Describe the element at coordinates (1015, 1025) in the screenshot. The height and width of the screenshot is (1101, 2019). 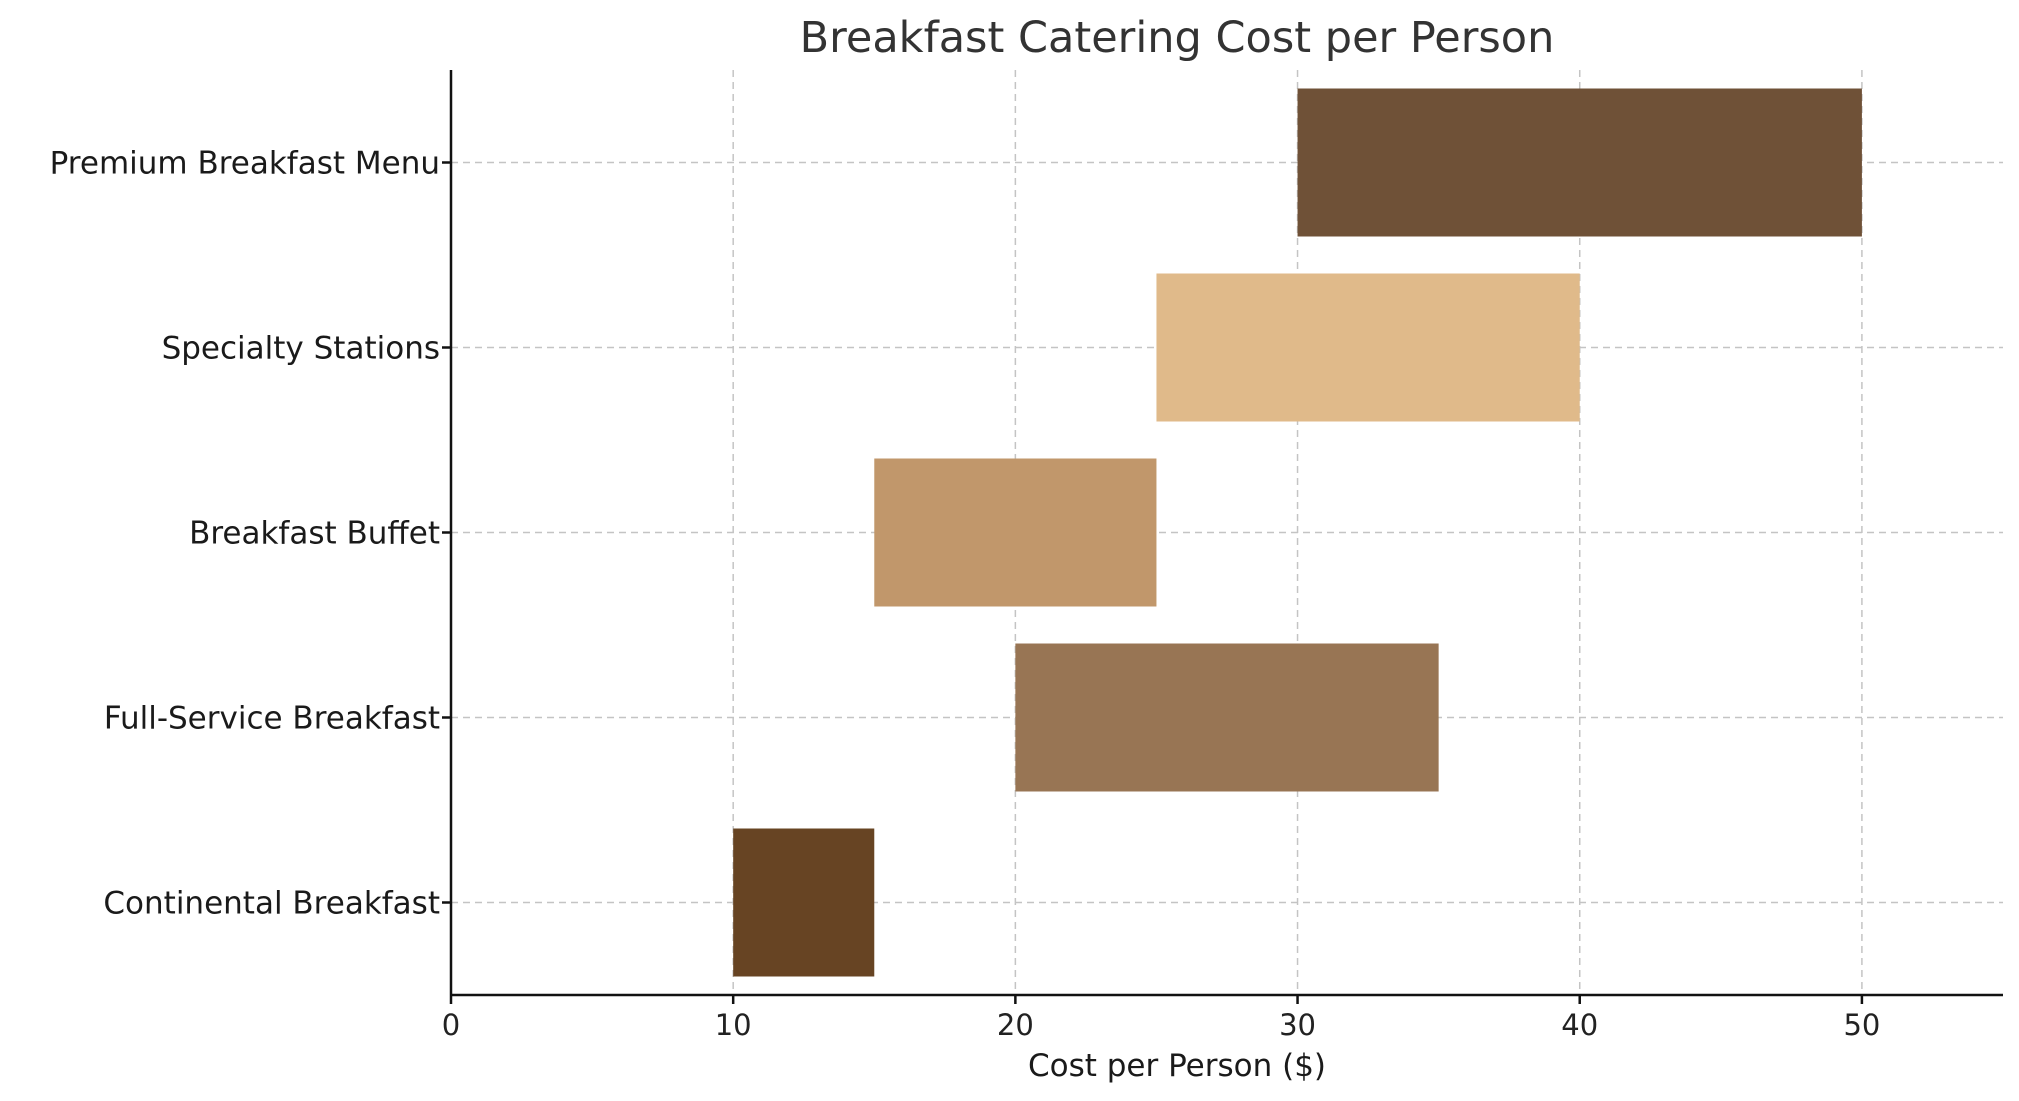
I see `x-tick-label: 20` at that location.